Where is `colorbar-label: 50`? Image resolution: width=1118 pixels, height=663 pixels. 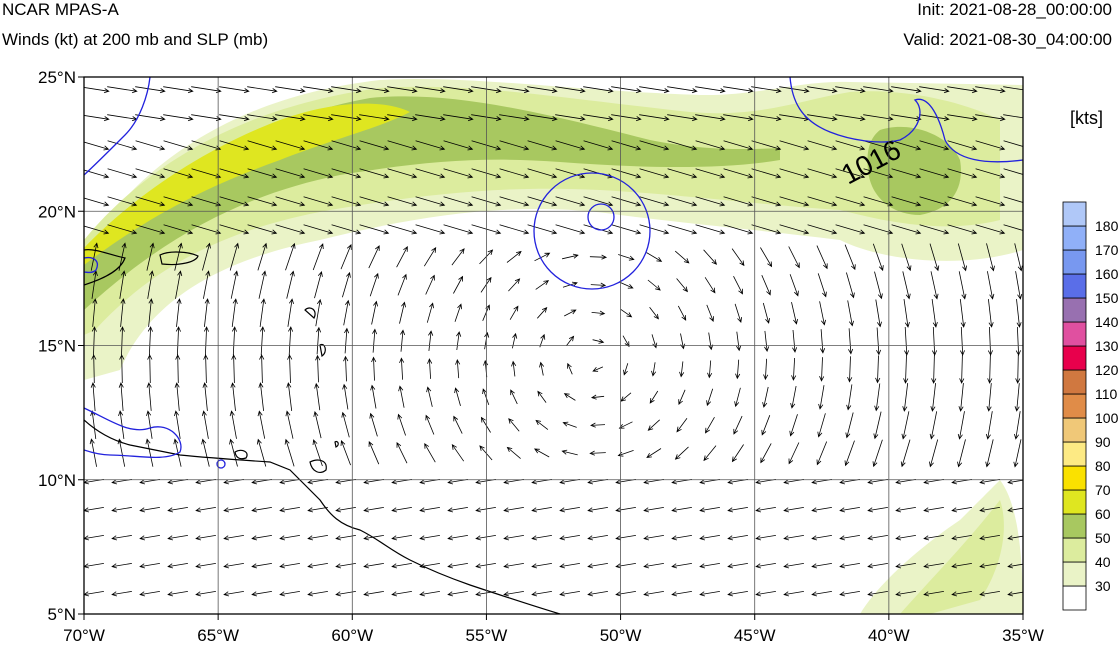 colorbar-label: 50 is located at coordinates (1103, 538).